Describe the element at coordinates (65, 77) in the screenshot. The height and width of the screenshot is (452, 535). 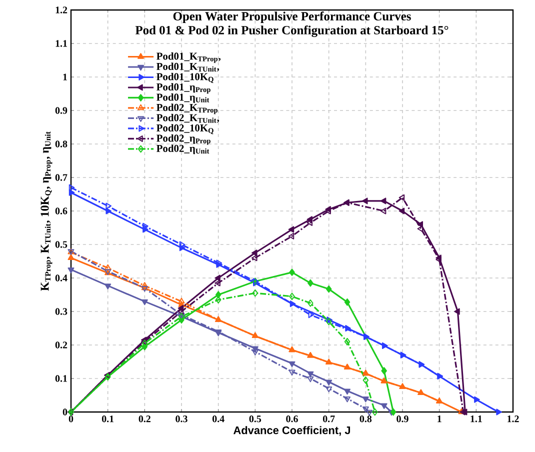
I see `y-tick-label: 1` at that location.